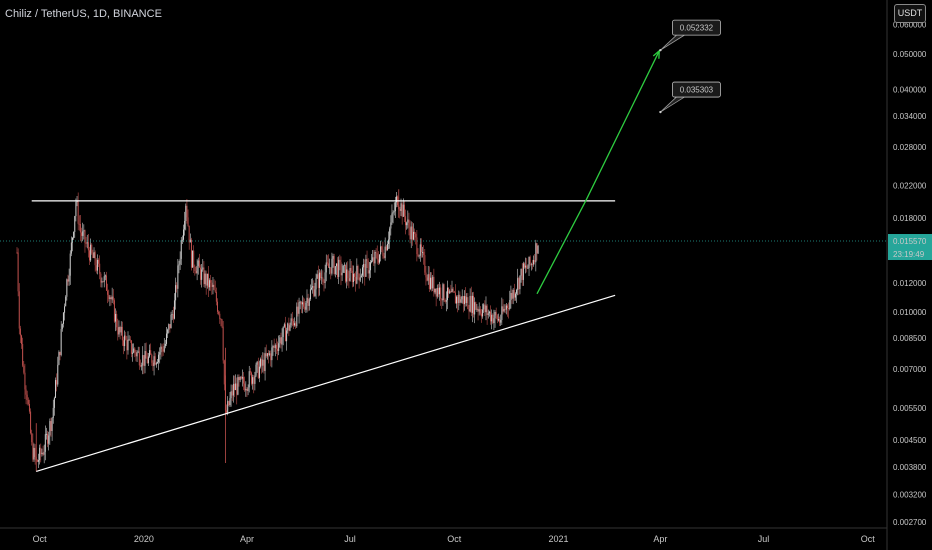  What do you see at coordinates (598, 172) in the screenshot?
I see `projection-arrow` at bounding box center [598, 172].